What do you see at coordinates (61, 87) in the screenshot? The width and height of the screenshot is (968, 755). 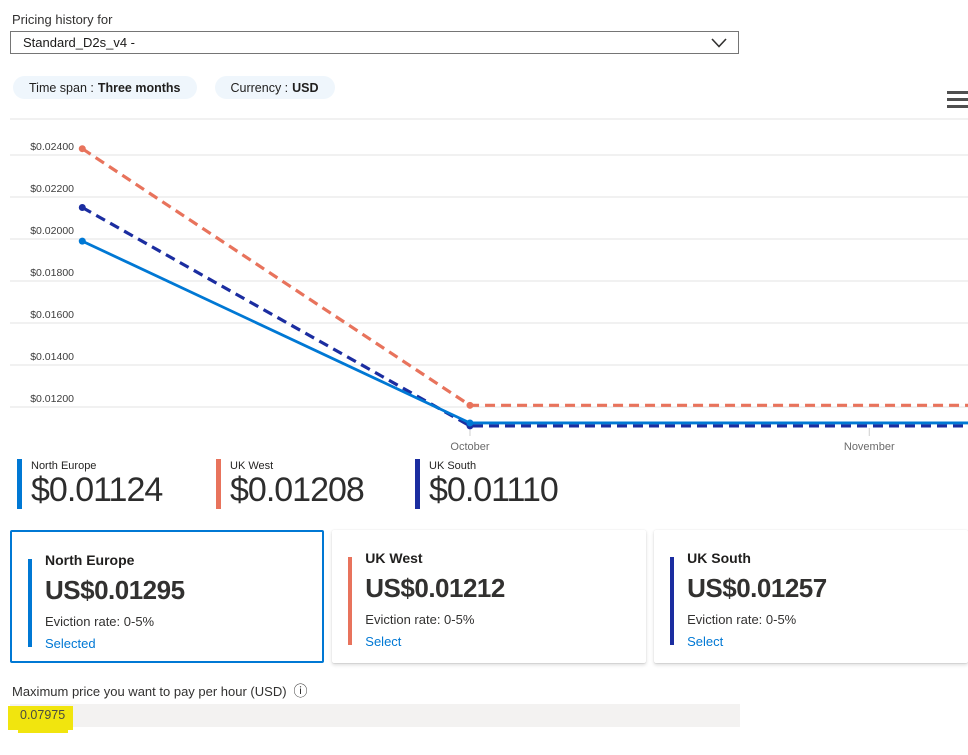 I see `time-span-label: Time span :` at bounding box center [61, 87].